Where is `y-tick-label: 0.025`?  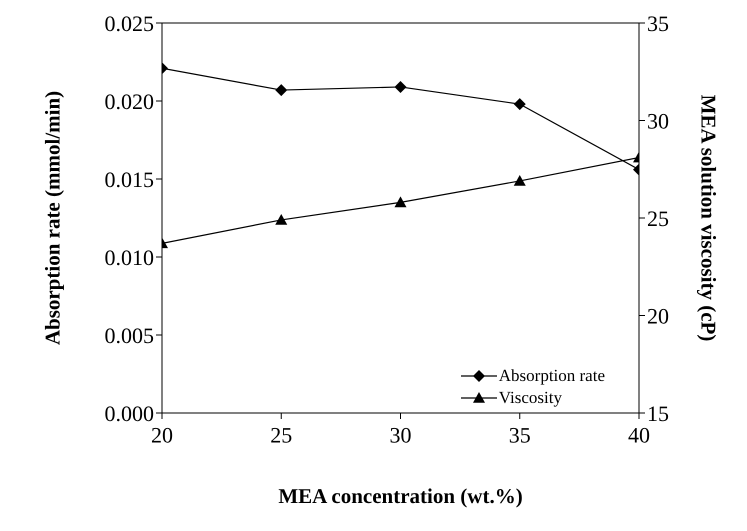
y-tick-label: 0.025 is located at coordinates (129, 23).